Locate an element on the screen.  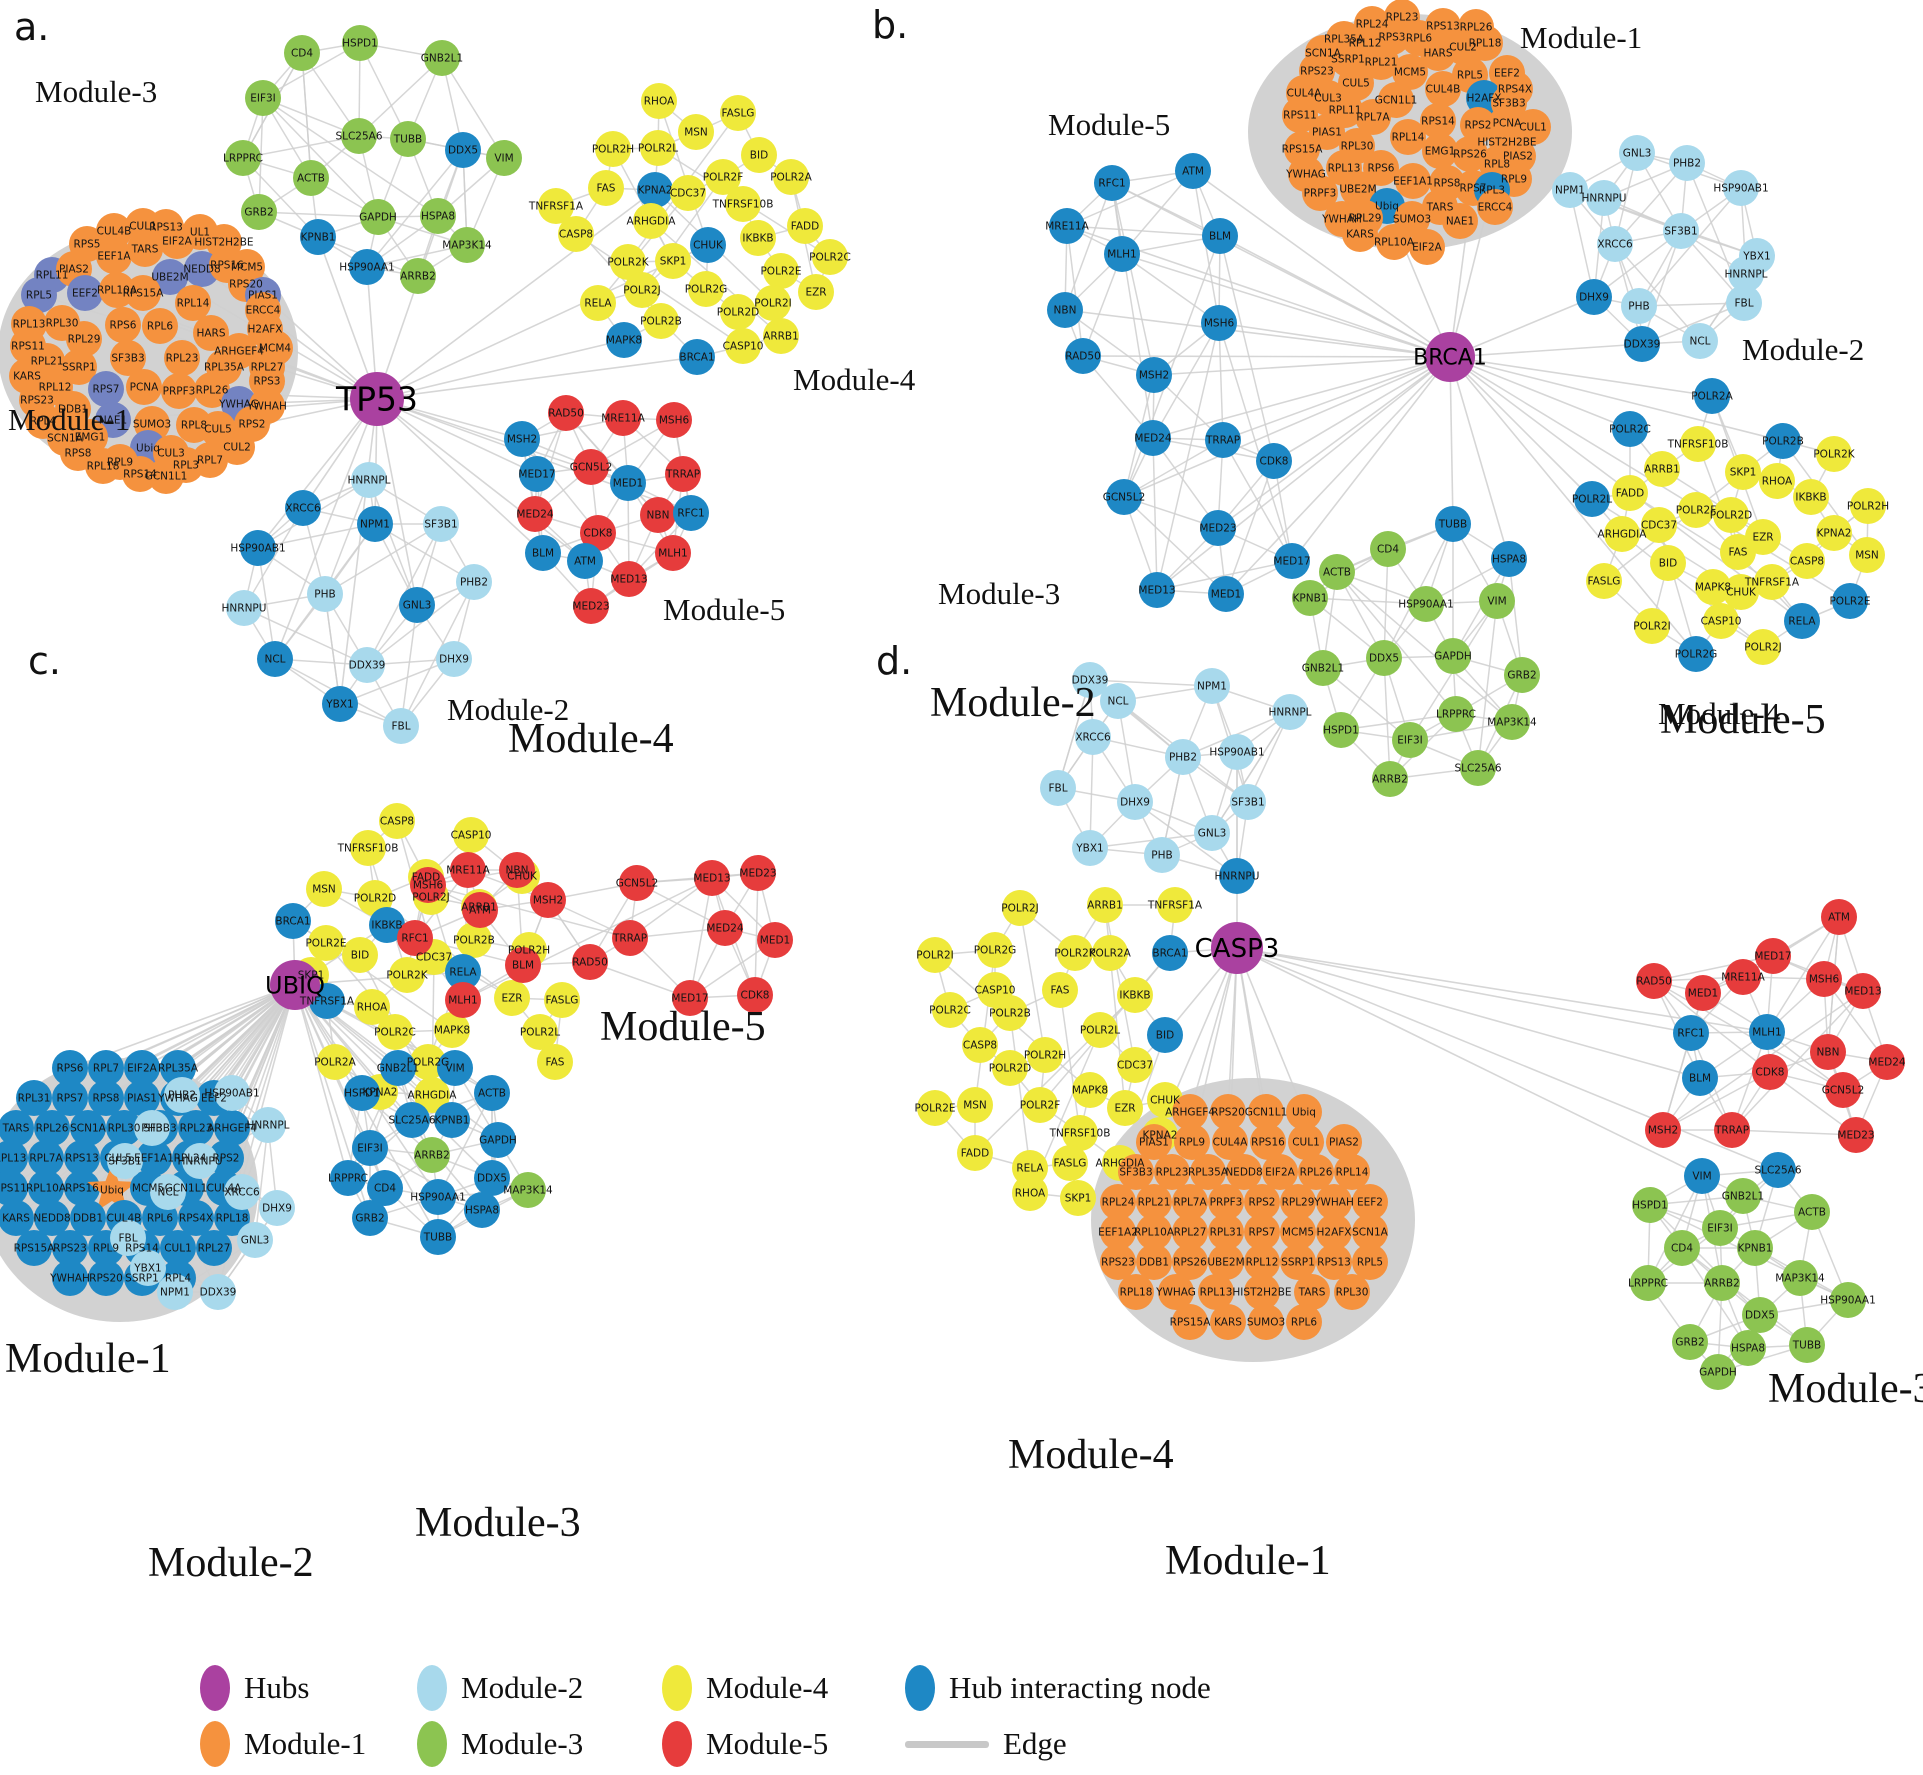
node-DDX39 is located at coordinates (1090, 680).